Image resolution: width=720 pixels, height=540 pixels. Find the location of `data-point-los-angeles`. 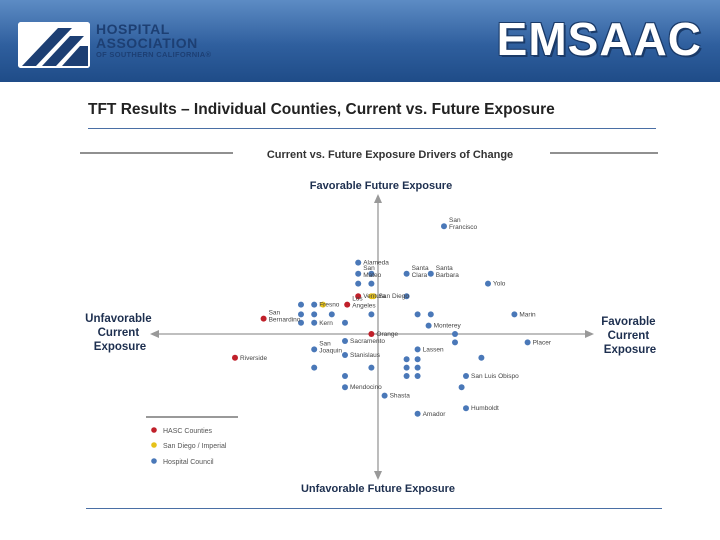

data-point-los-angeles is located at coordinates (347, 304).